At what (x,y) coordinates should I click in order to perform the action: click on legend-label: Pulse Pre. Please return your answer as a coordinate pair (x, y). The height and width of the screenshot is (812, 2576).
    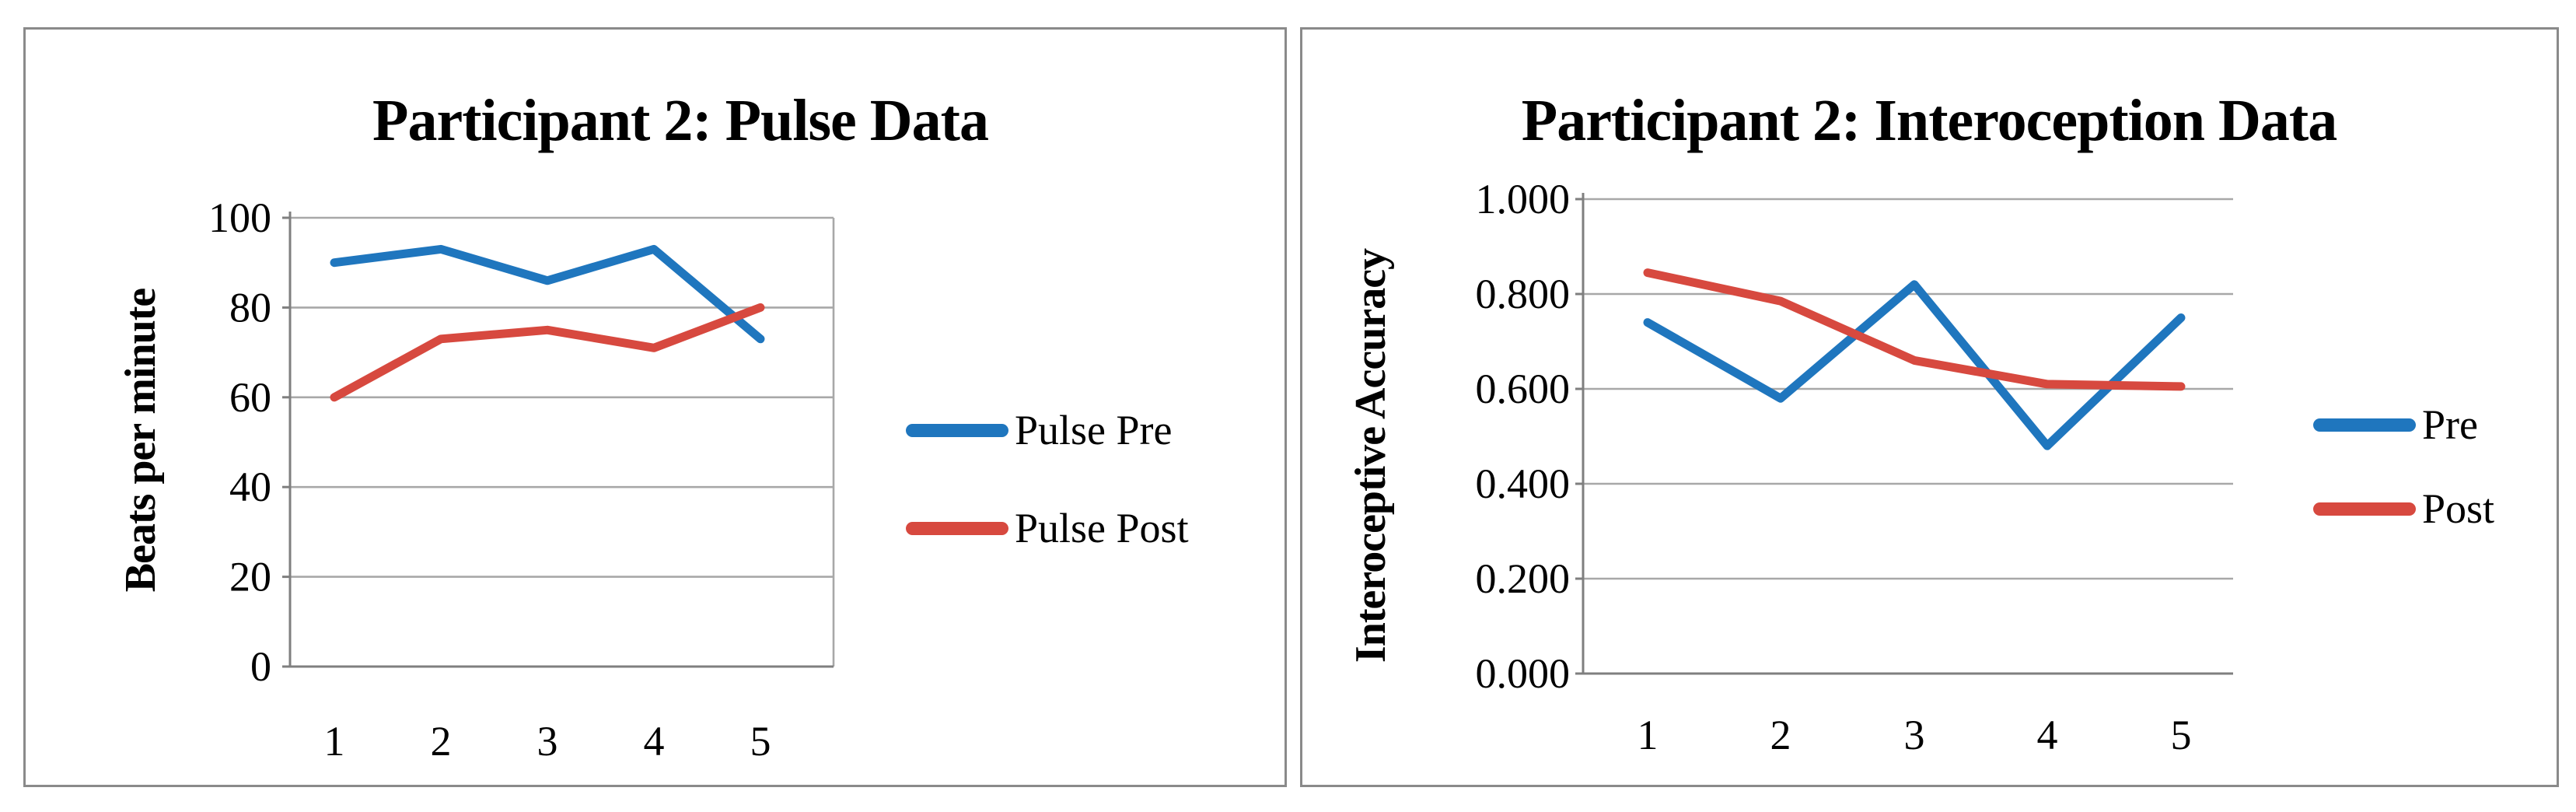
    Looking at the image, I should click on (1094, 430).